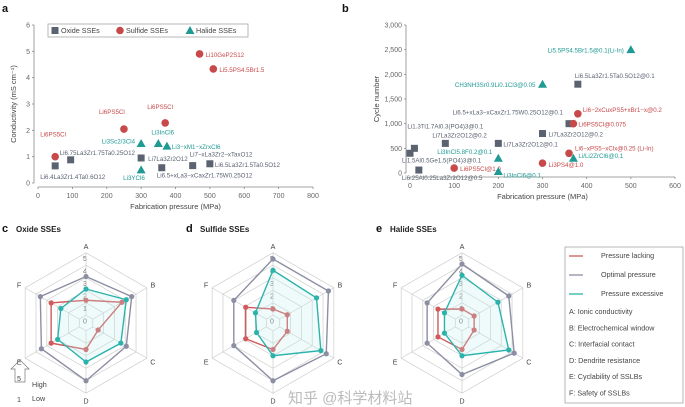 This screenshot has height=407, width=685. I want to click on point-label: Li10GeP2S12, so click(225, 55).